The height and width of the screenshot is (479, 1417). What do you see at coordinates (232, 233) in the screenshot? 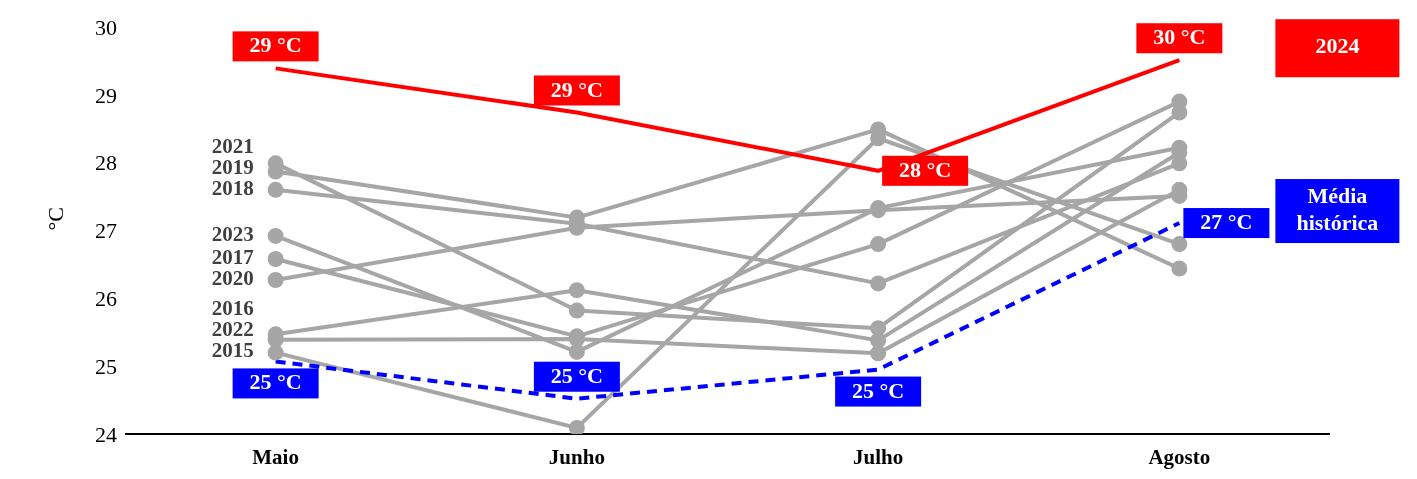
I see `series-label: 2023` at bounding box center [232, 233].